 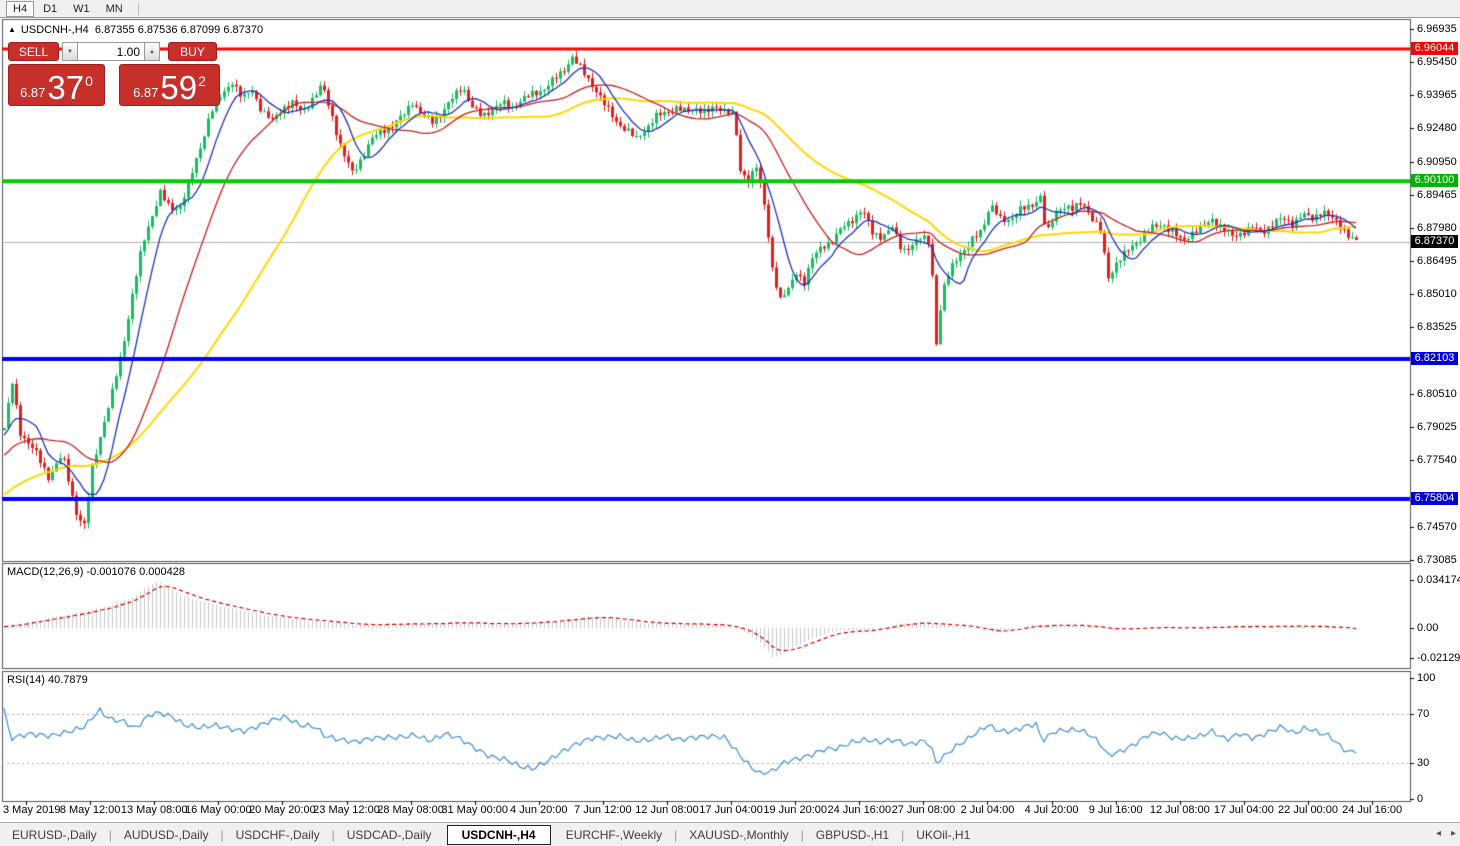 I want to click on time-axis-label: 24 Jun 16:00, so click(x=859, y=810).